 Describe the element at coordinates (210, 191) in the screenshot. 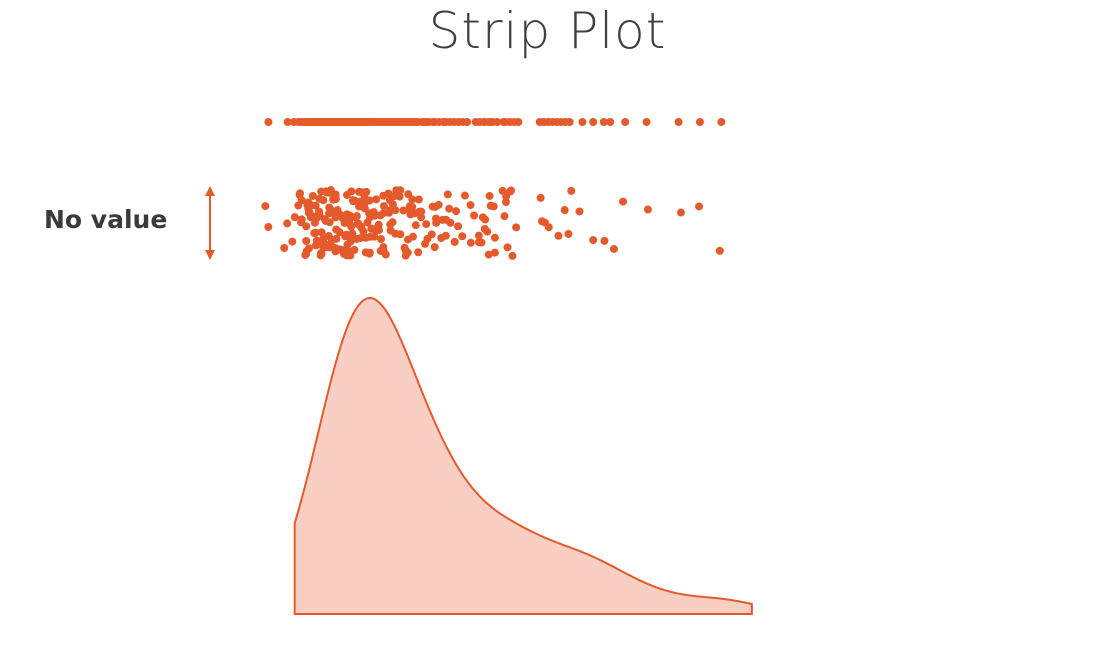

I see `arrow-head-up` at that location.